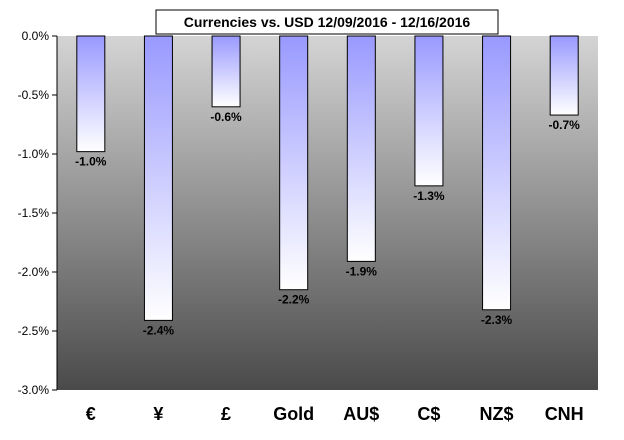 The height and width of the screenshot is (440, 624). I want to click on data-label: -1.3%, so click(429, 196).